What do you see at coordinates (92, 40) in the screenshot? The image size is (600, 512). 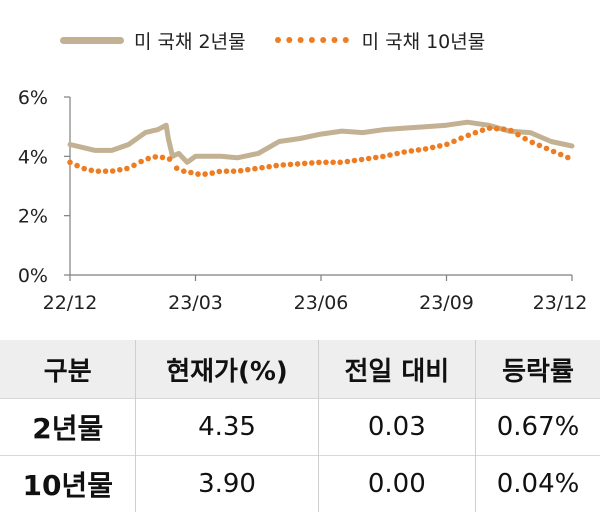 I see `legend-swatch-2y` at bounding box center [92, 40].